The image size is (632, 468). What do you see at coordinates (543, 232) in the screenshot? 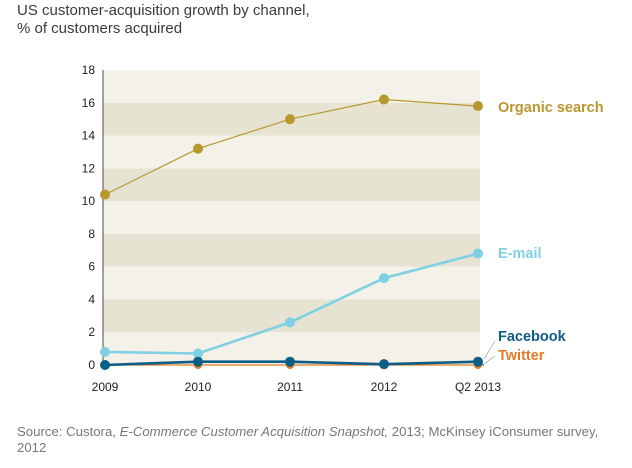
I see `series-labels: Organic search E-mail Facebook Twitter` at bounding box center [543, 232].